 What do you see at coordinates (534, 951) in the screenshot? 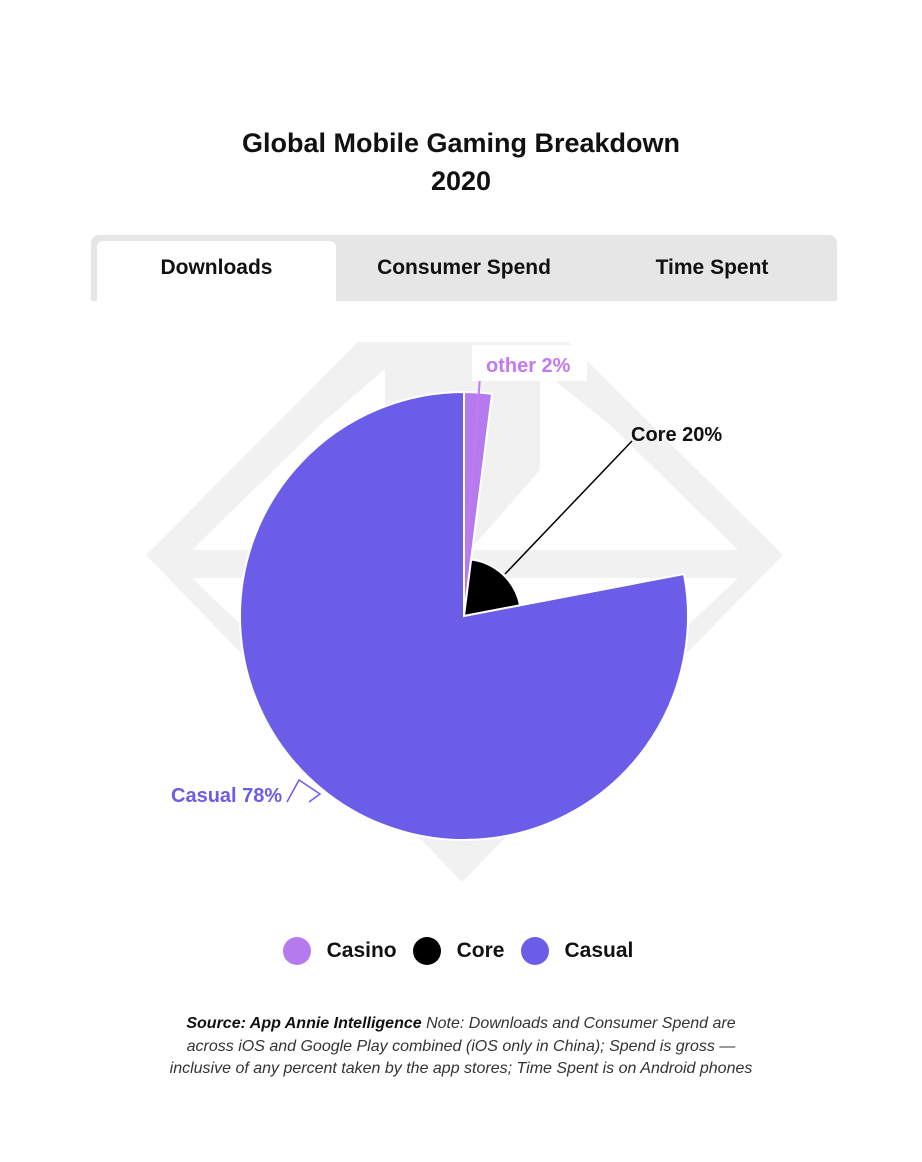
I see `legend-swatch-casual` at bounding box center [534, 951].